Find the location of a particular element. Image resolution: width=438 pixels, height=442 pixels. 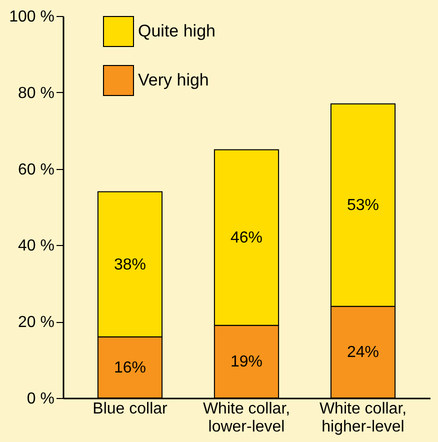

data-label: 19% is located at coordinates (246, 362).